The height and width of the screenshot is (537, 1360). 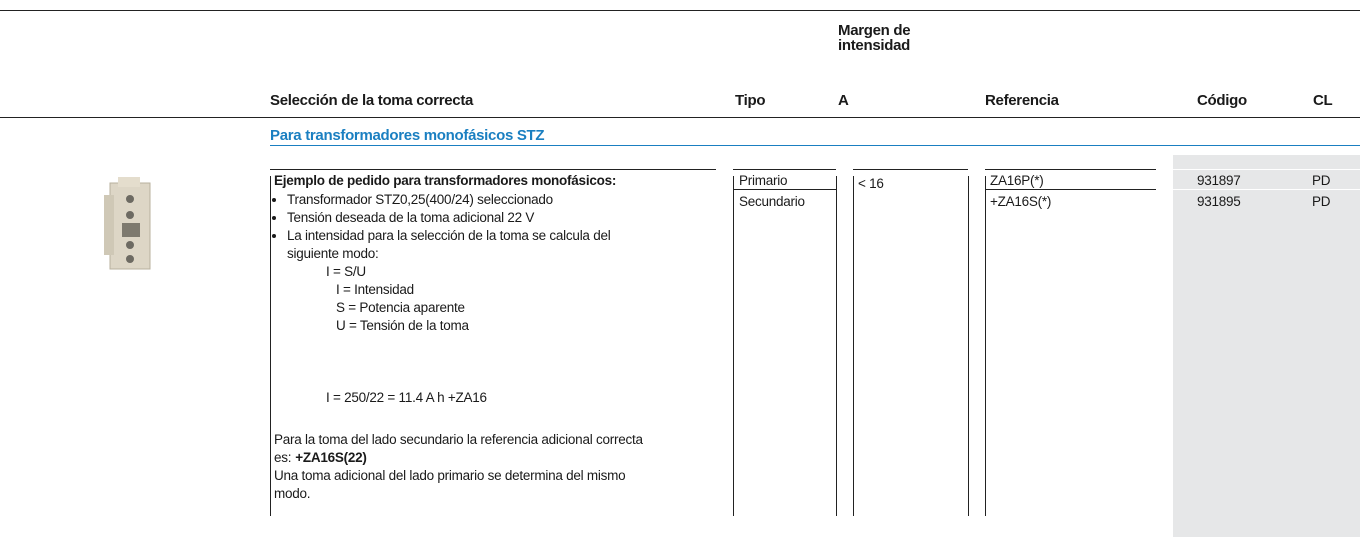 What do you see at coordinates (763, 180) in the screenshot?
I see `tipo: Primario` at bounding box center [763, 180].